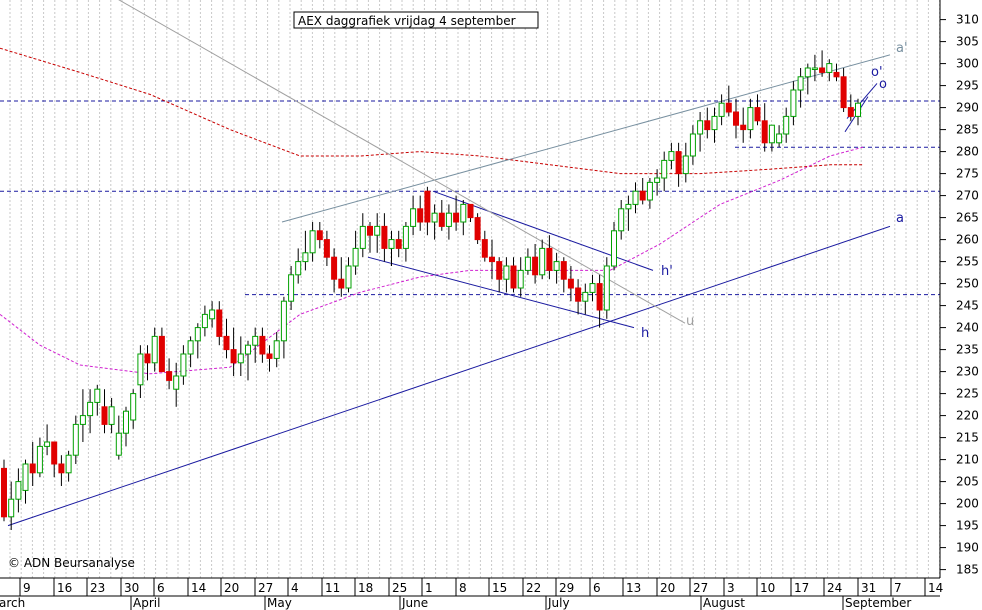 The image size is (982, 610). I want to click on y-tick-label: 230, so click(967, 372).